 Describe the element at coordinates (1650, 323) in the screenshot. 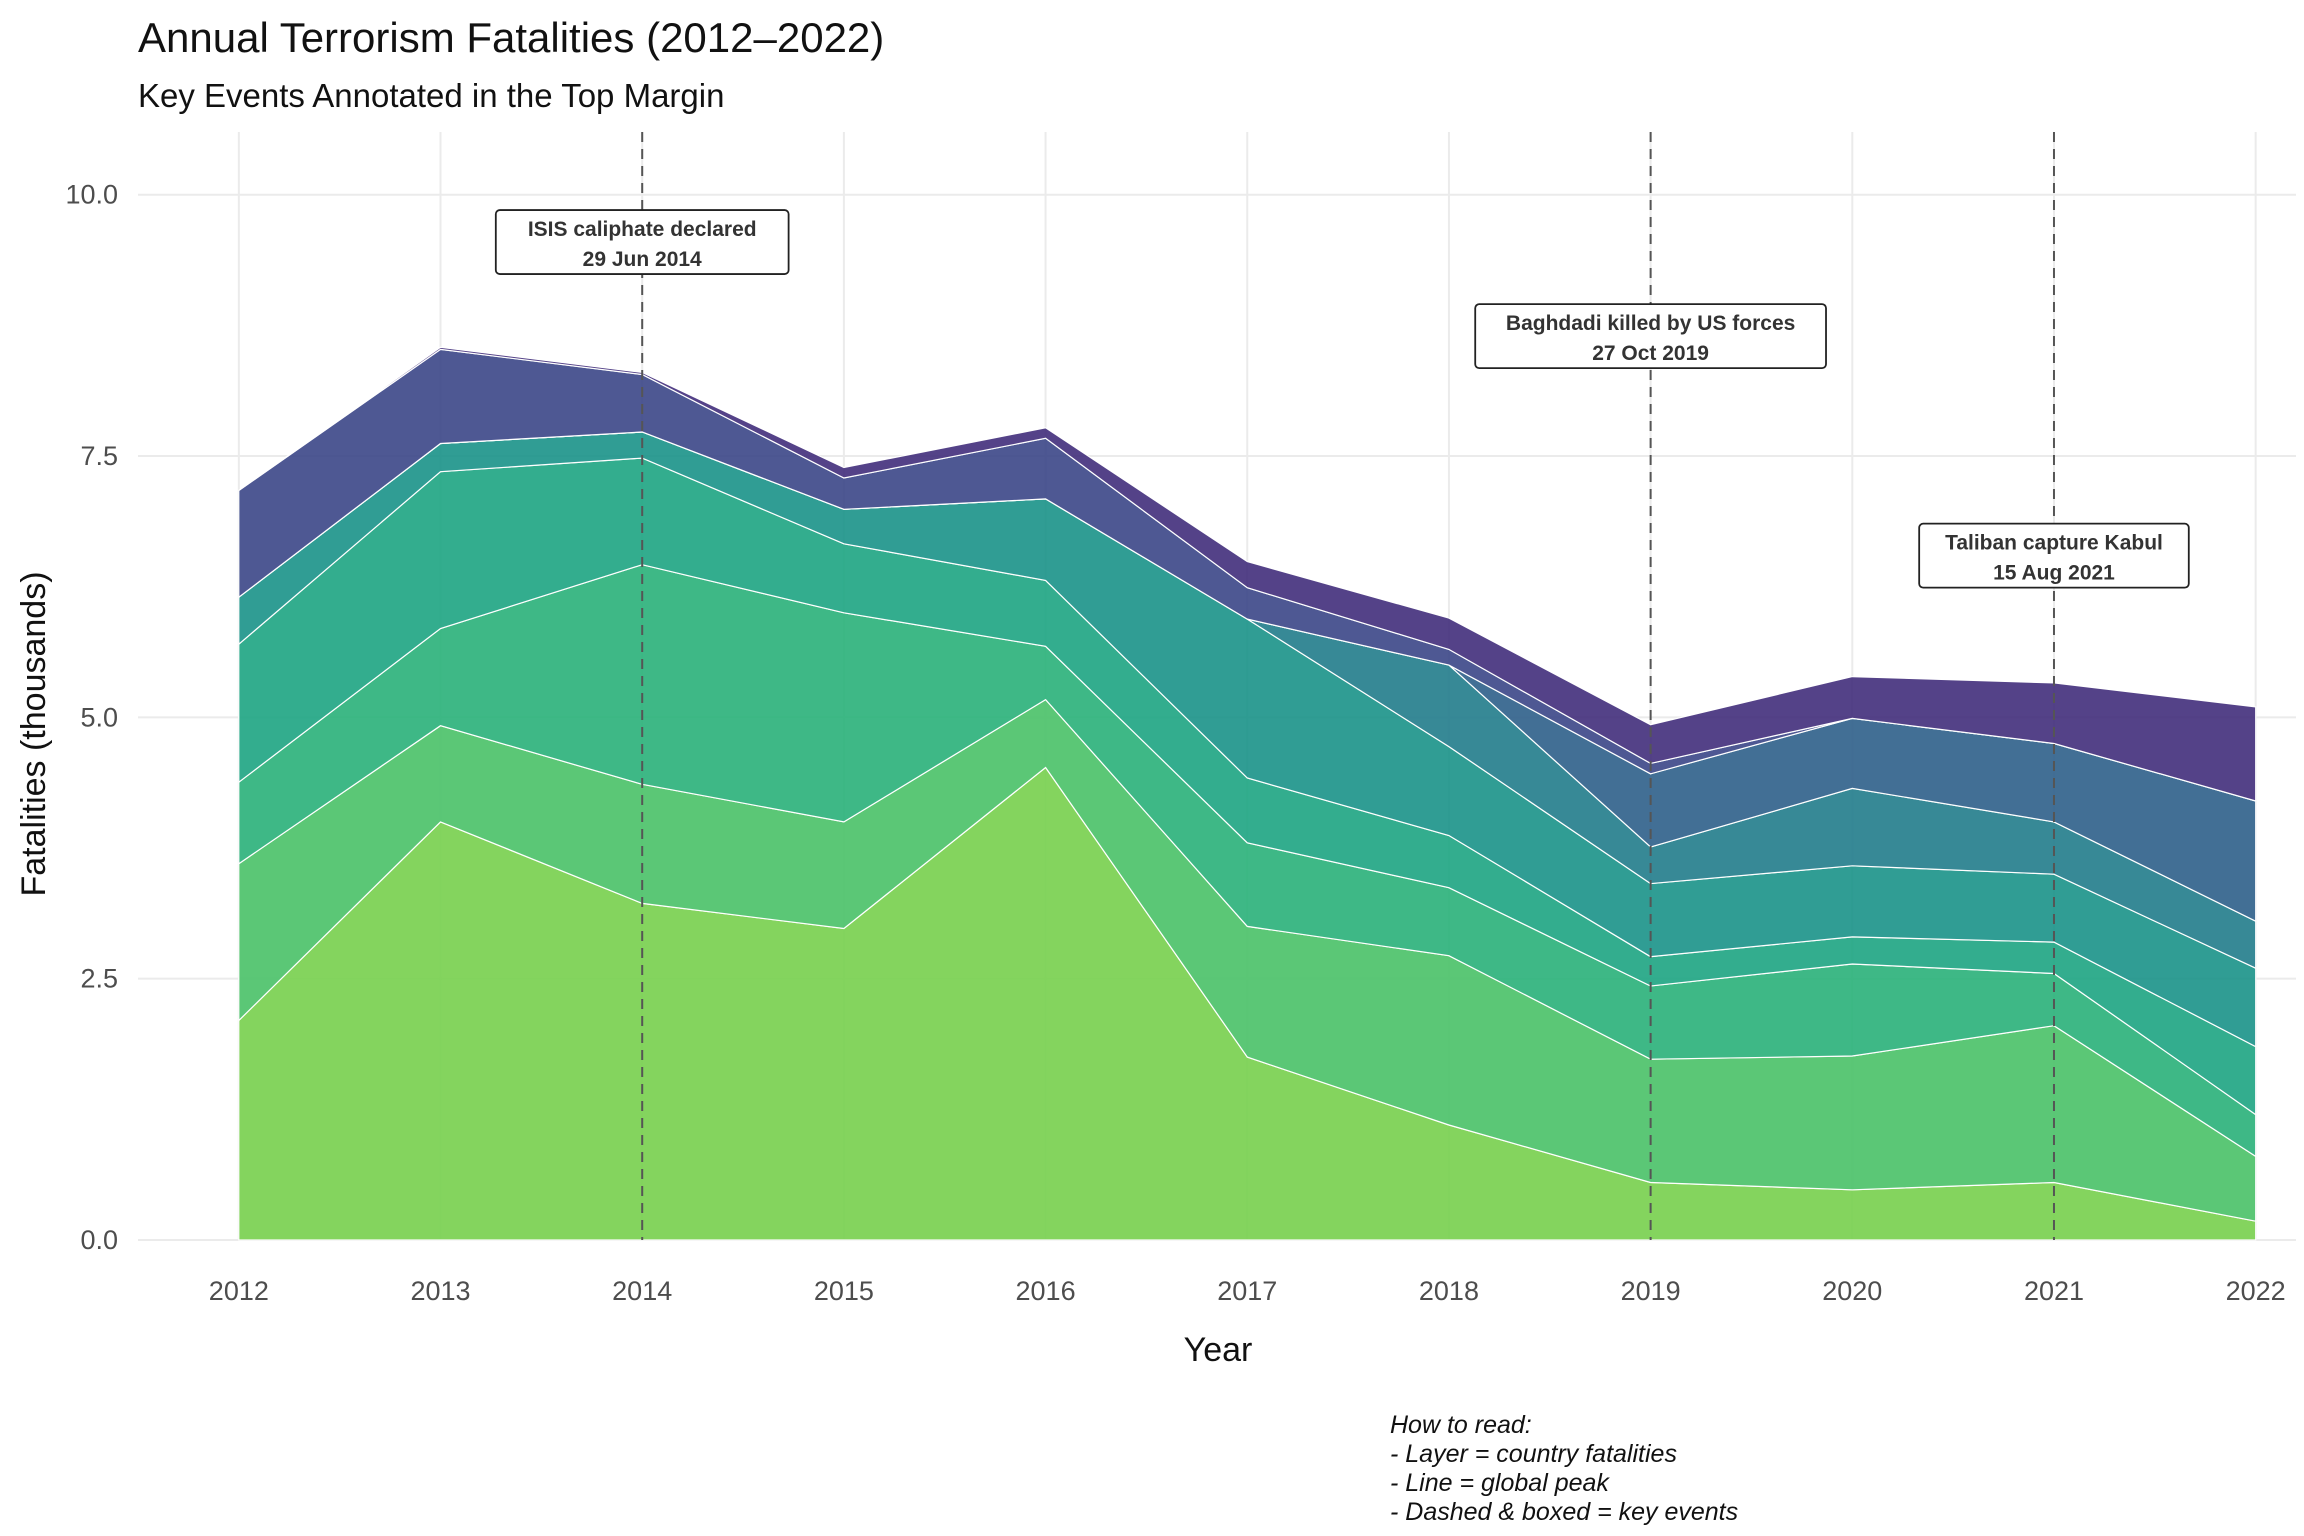

I see `event-label: Baghdadi killed by US forces` at that location.